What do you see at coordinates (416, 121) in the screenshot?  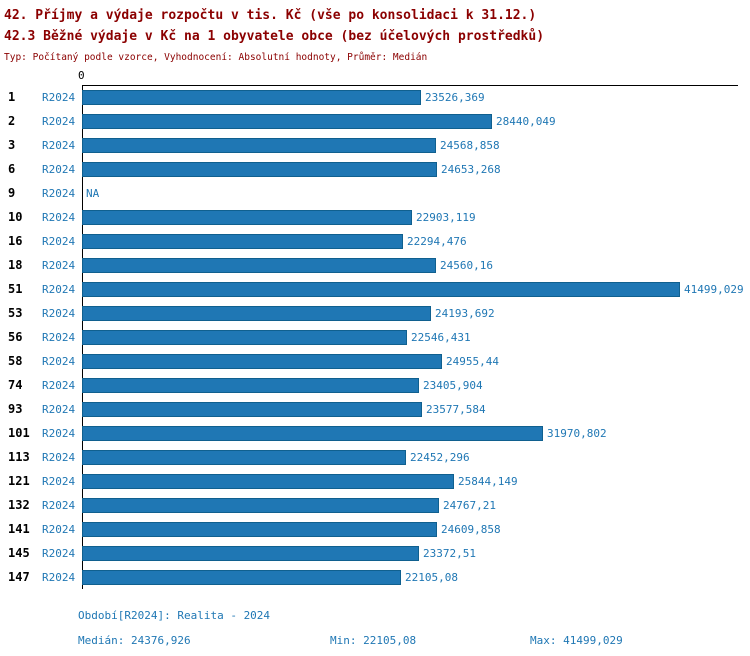 I see `bar-area: 28440,049` at bounding box center [416, 121].